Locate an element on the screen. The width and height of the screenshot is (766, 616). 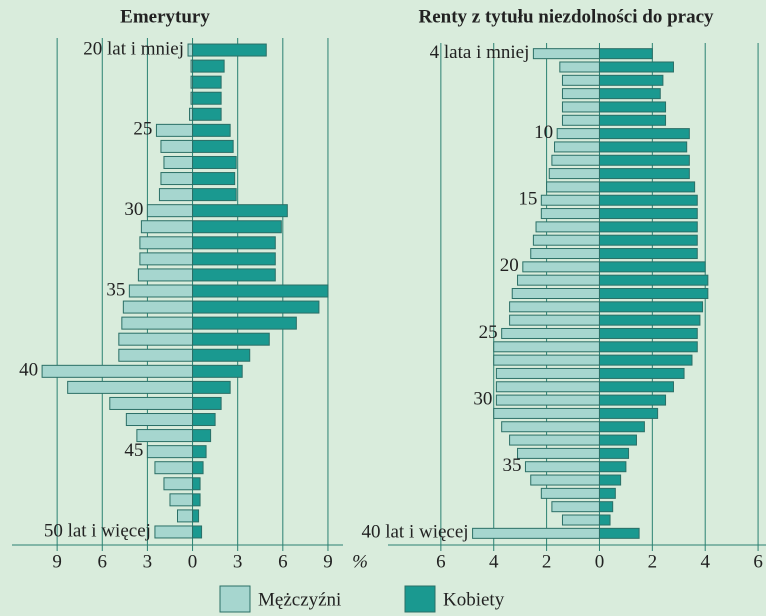
category-label: 20 is located at coordinates (509, 265).